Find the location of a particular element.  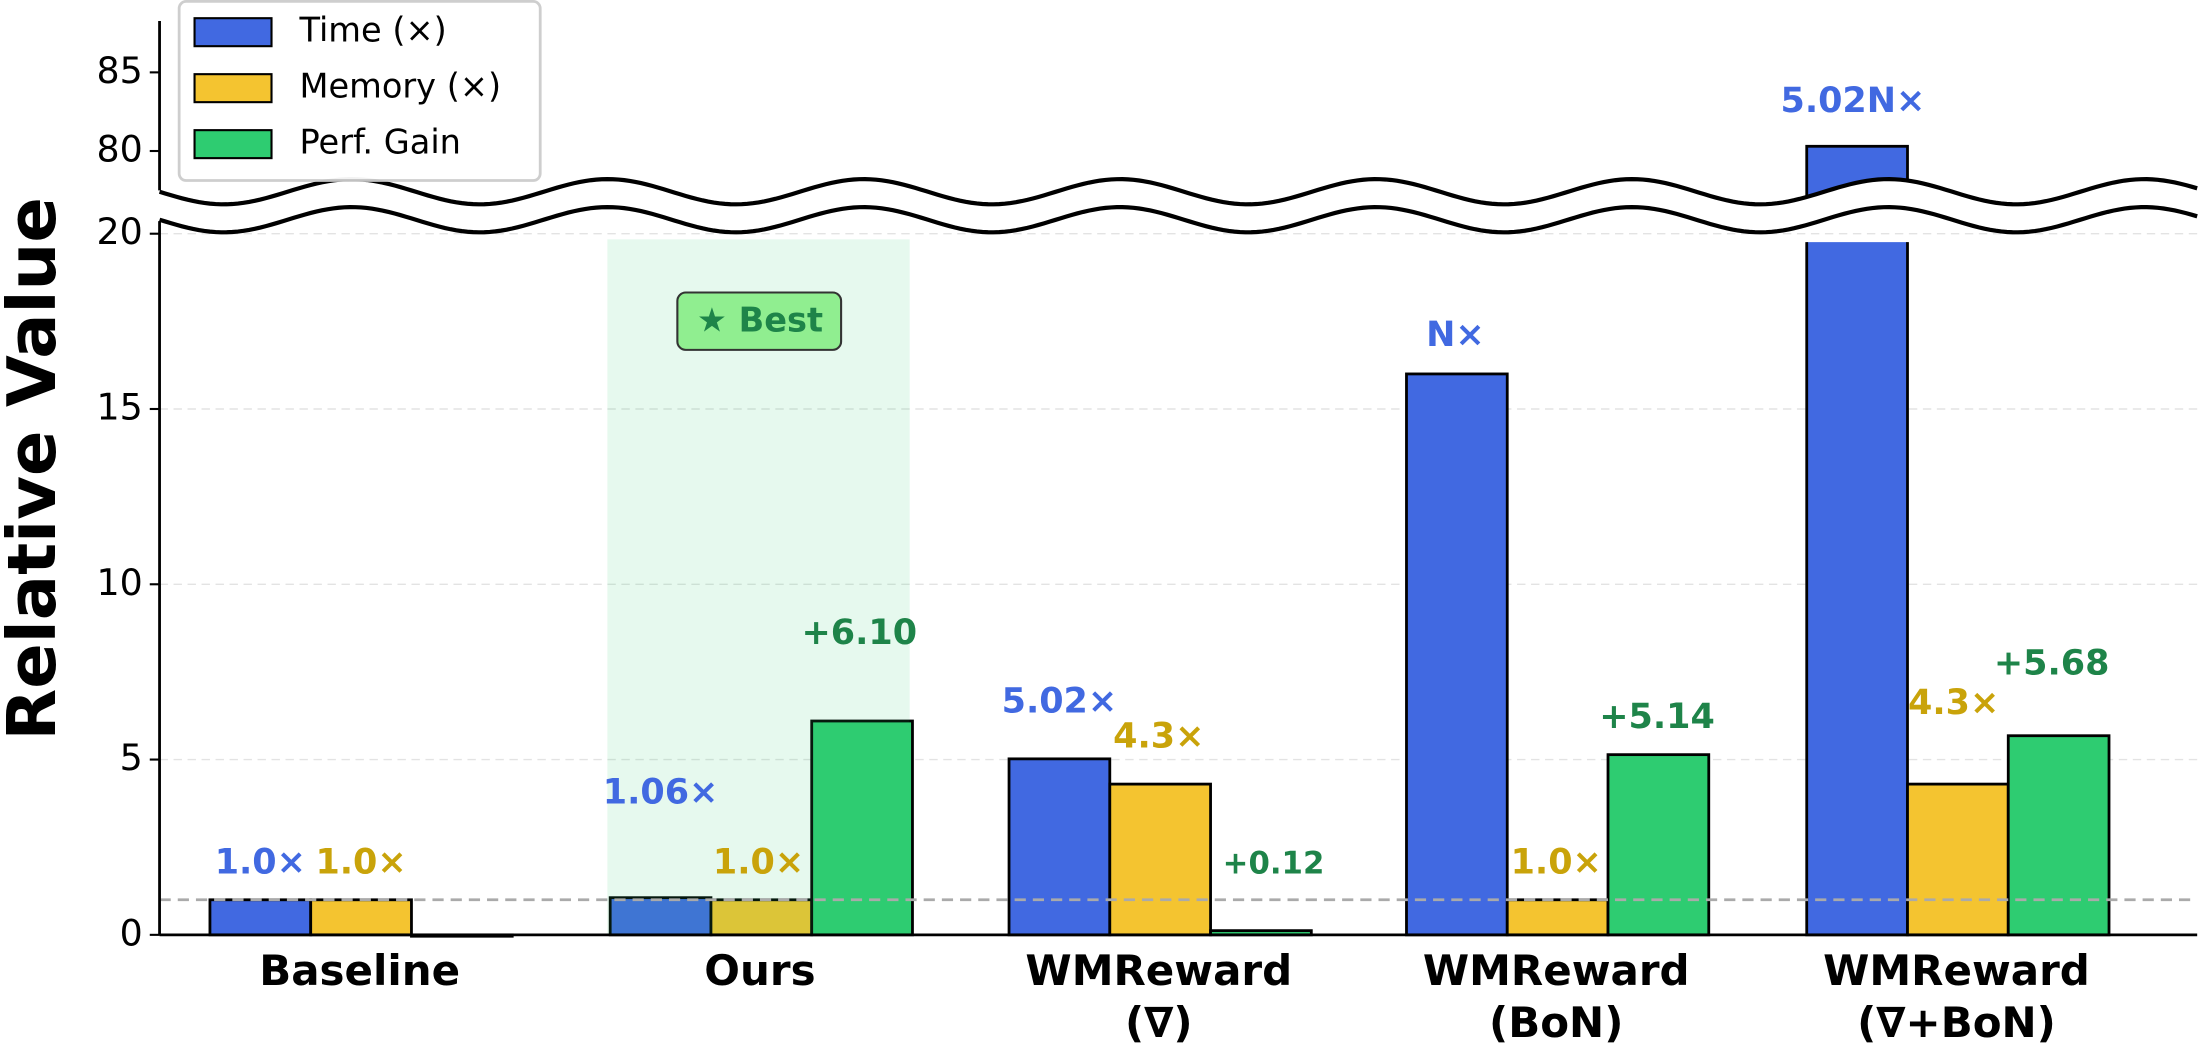

legend-label: Memory (×) is located at coordinates (401, 86).